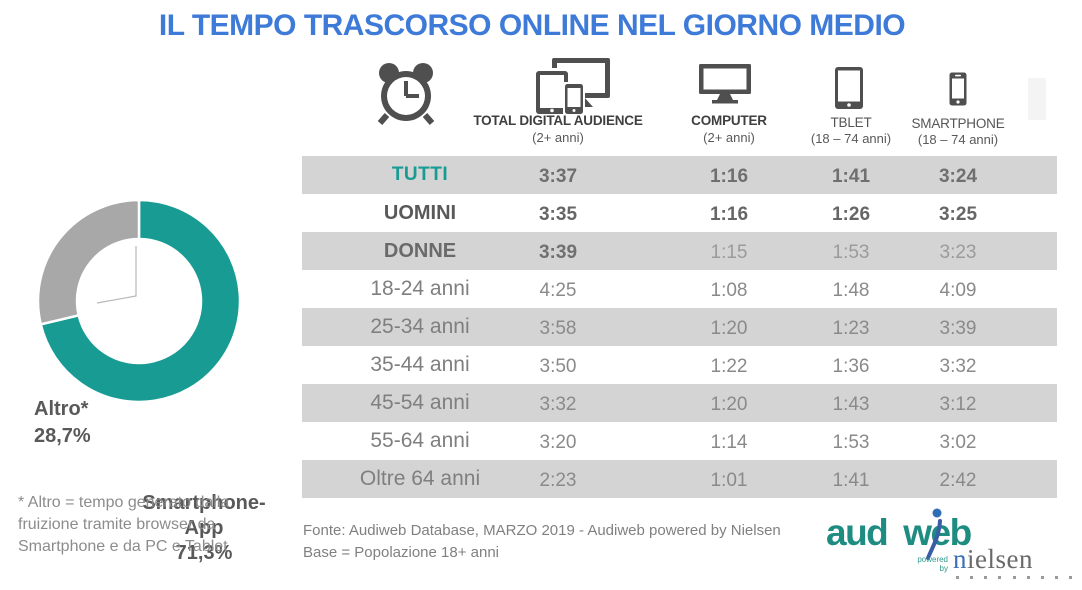  What do you see at coordinates (558, 120) in the screenshot?
I see `column-header-total-digital-audience: TOTAL DIGITAL AUDIENCE` at bounding box center [558, 120].